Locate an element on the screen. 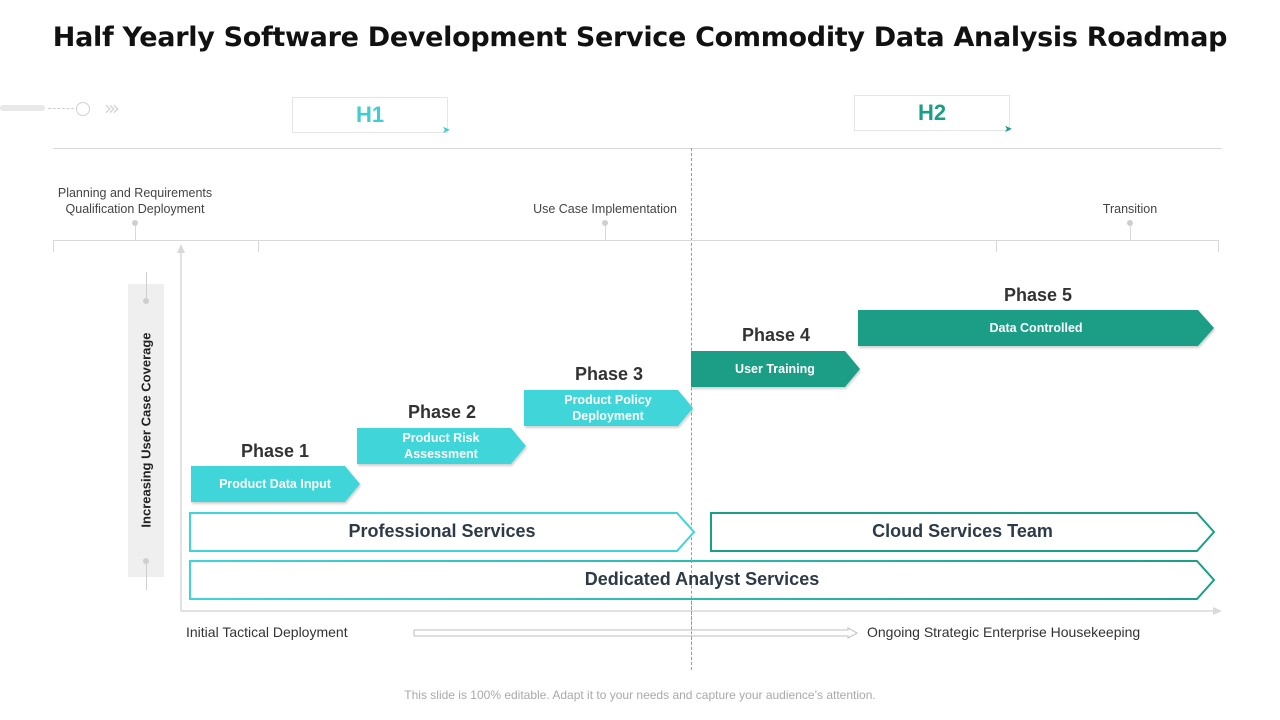 This screenshot has height=720, width=1280. phase-5-label: Data Controlled is located at coordinates (1036, 328).